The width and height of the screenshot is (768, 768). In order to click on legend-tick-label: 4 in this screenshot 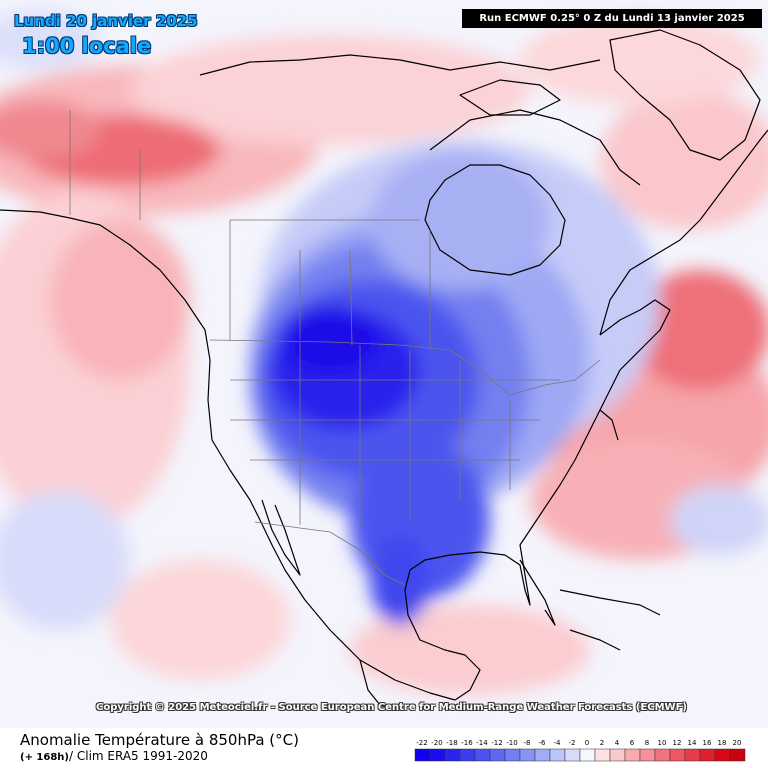, I will do `click(617, 743)`.